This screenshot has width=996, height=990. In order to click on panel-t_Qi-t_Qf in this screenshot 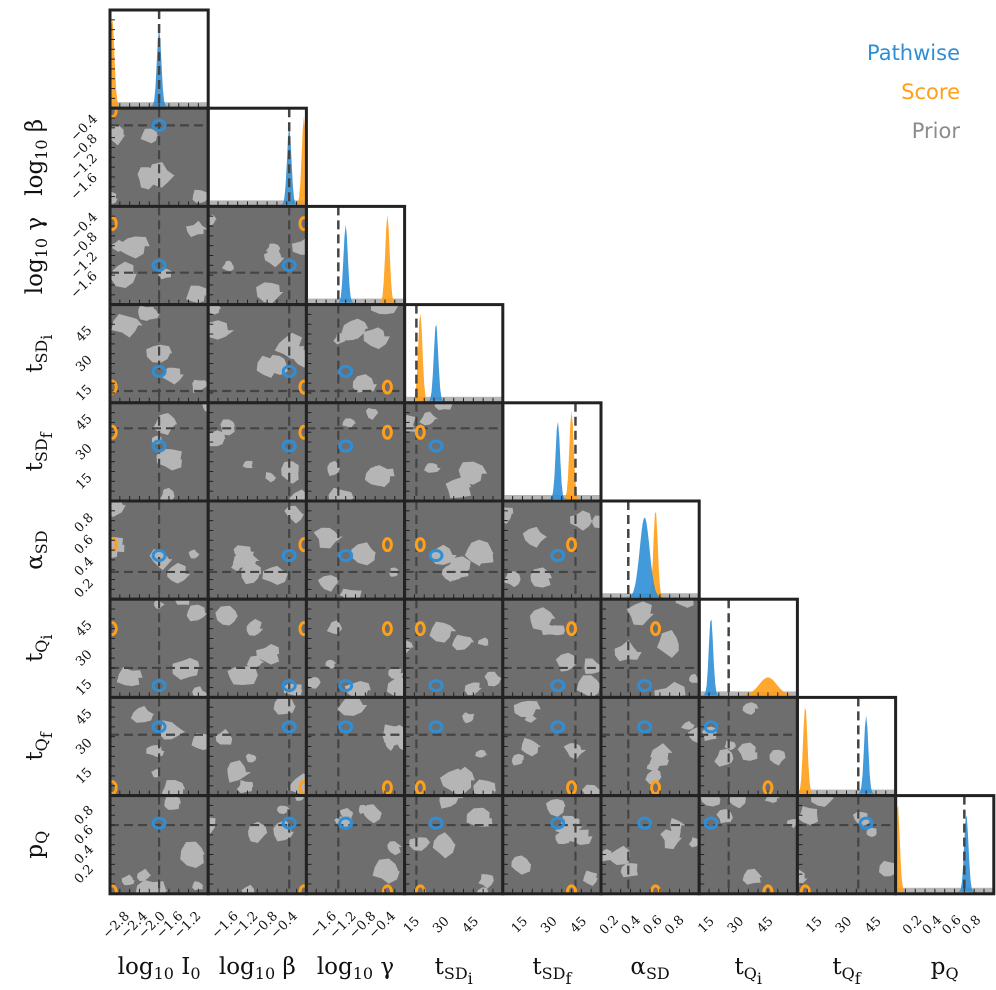, I will do `click(748, 746)`.